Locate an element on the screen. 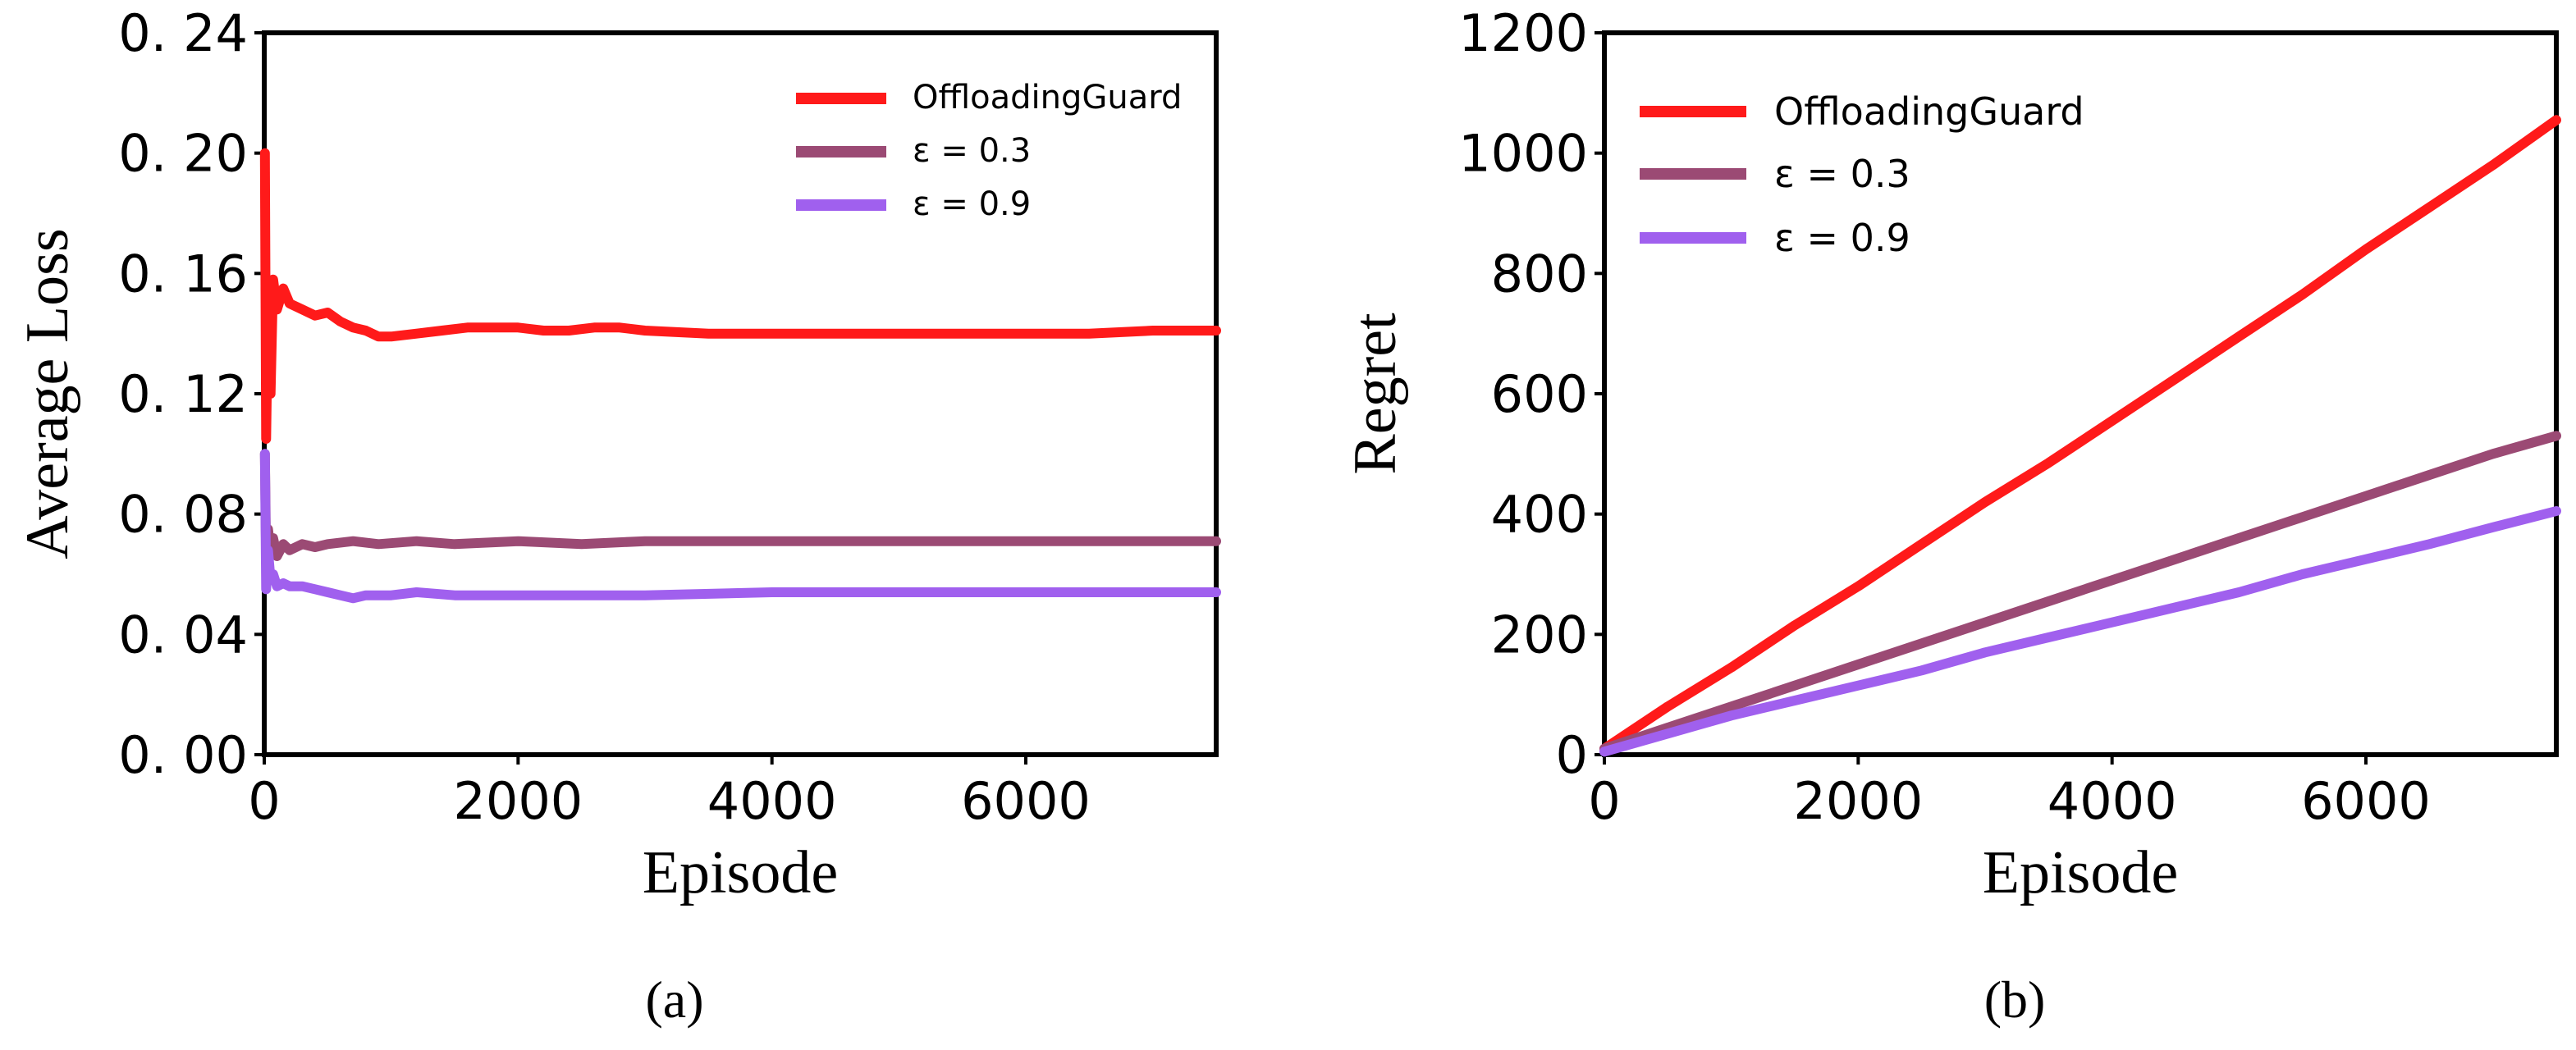  panel-b-y-tick-label: 600 is located at coordinates (1539, 394).